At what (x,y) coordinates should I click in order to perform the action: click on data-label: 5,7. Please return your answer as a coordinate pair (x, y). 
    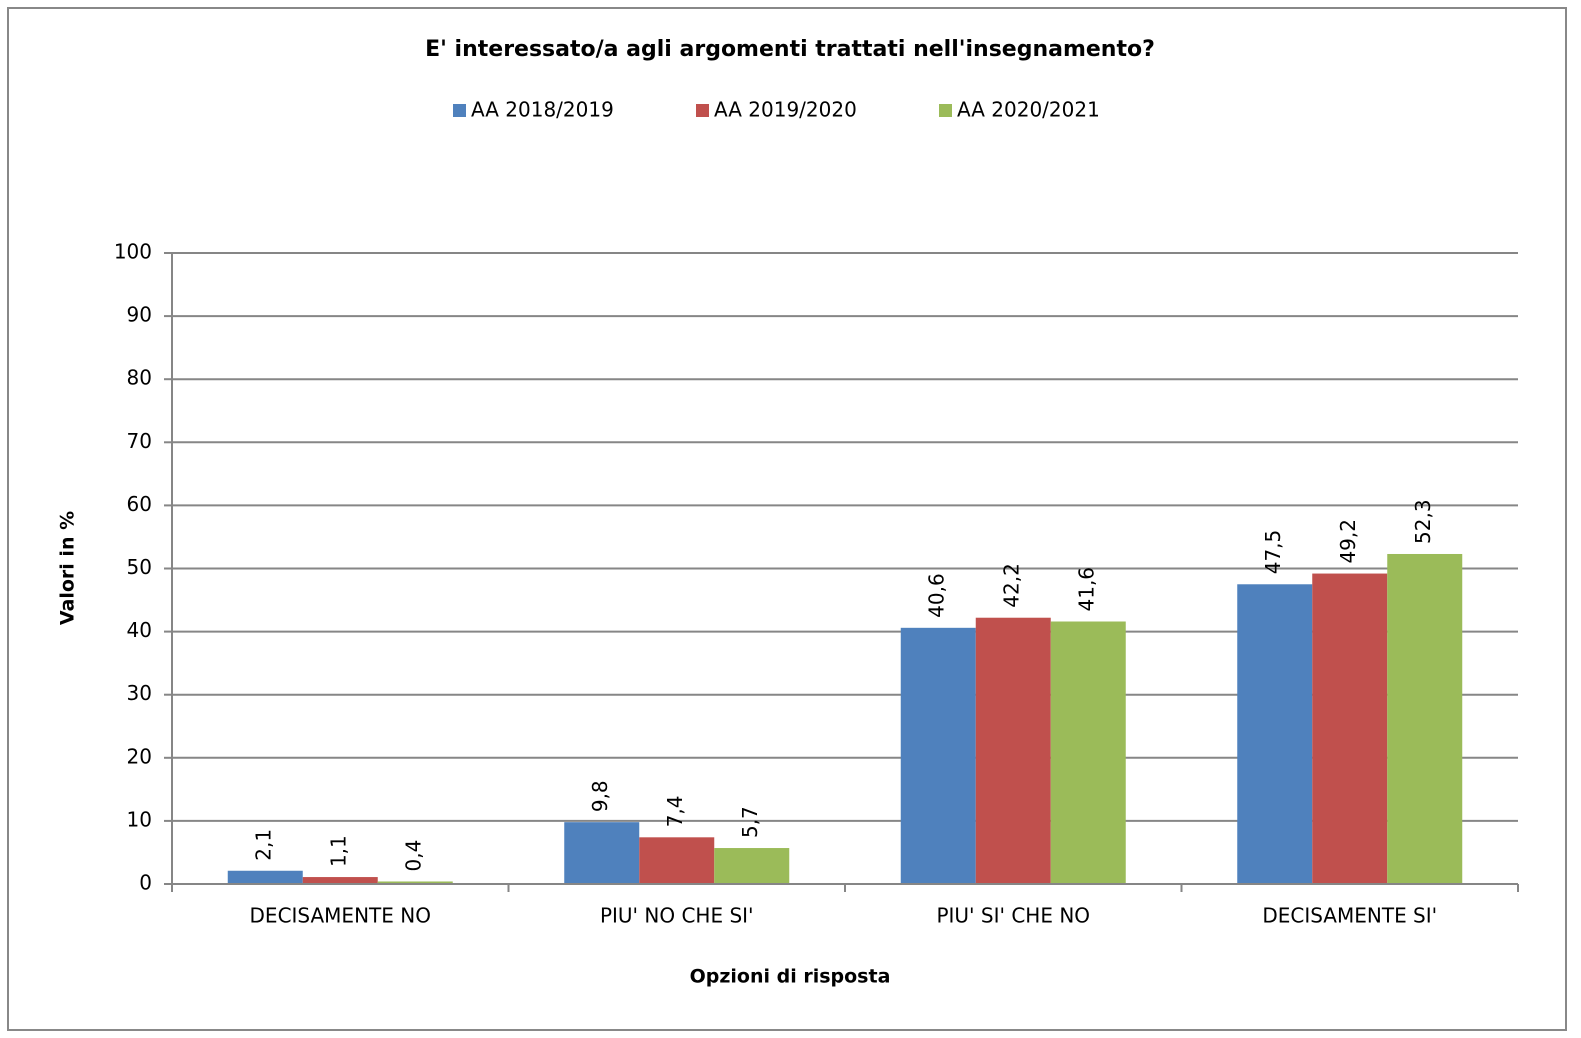
    Looking at the image, I should click on (750, 822).